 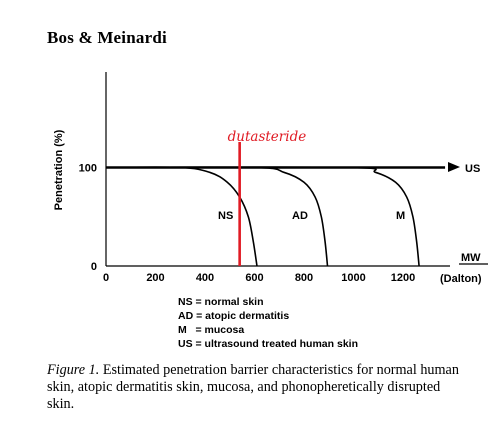 What do you see at coordinates (205, 278) in the screenshot?
I see `x-tick-label-400: 400` at bounding box center [205, 278].